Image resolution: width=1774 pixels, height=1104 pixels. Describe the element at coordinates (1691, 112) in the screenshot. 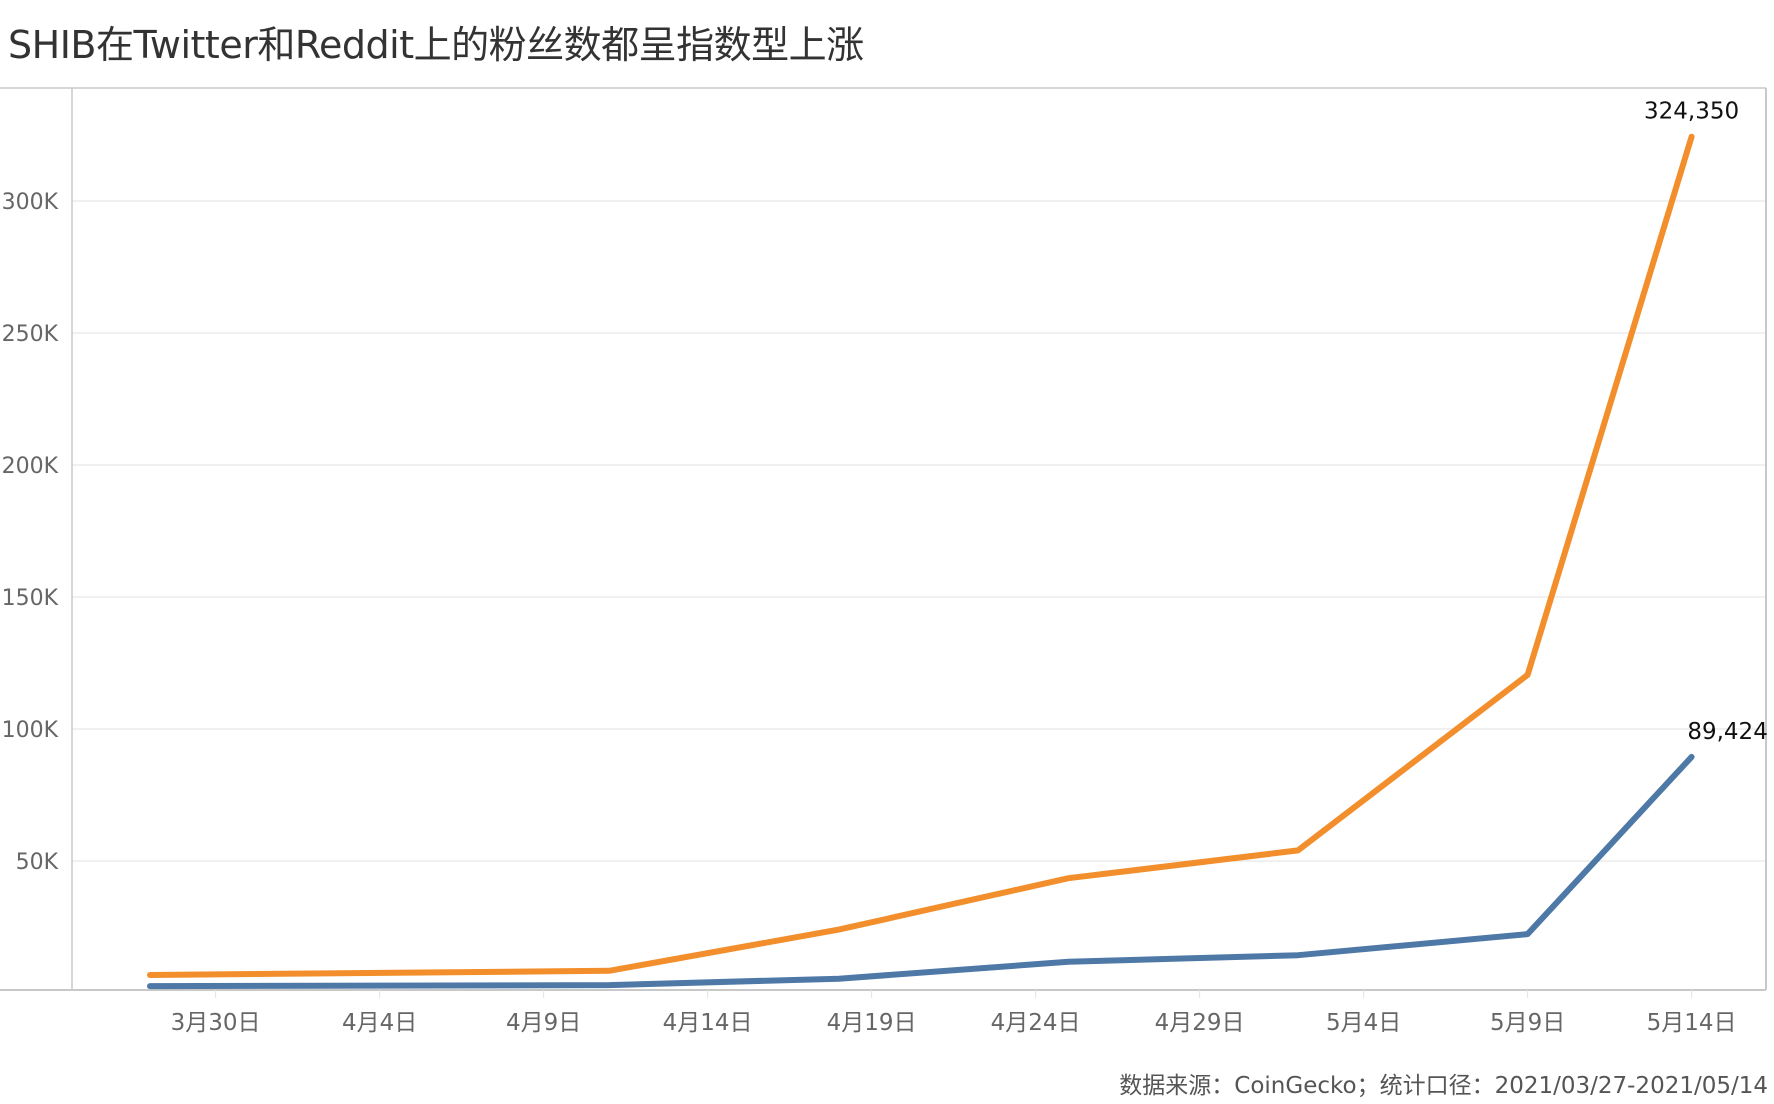

I see `end-value-label: 324,350` at that location.